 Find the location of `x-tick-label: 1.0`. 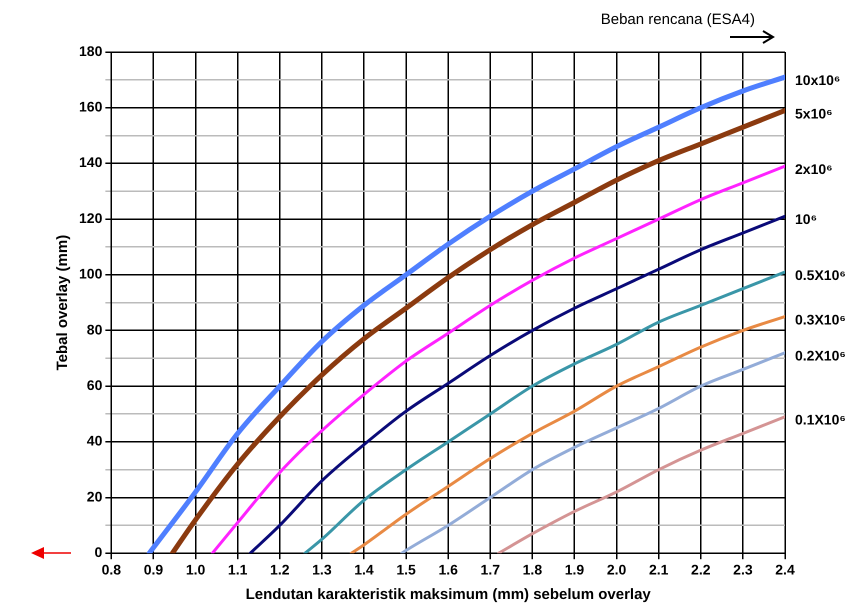

x-tick-label: 1.0 is located at coordinates (196, 569).